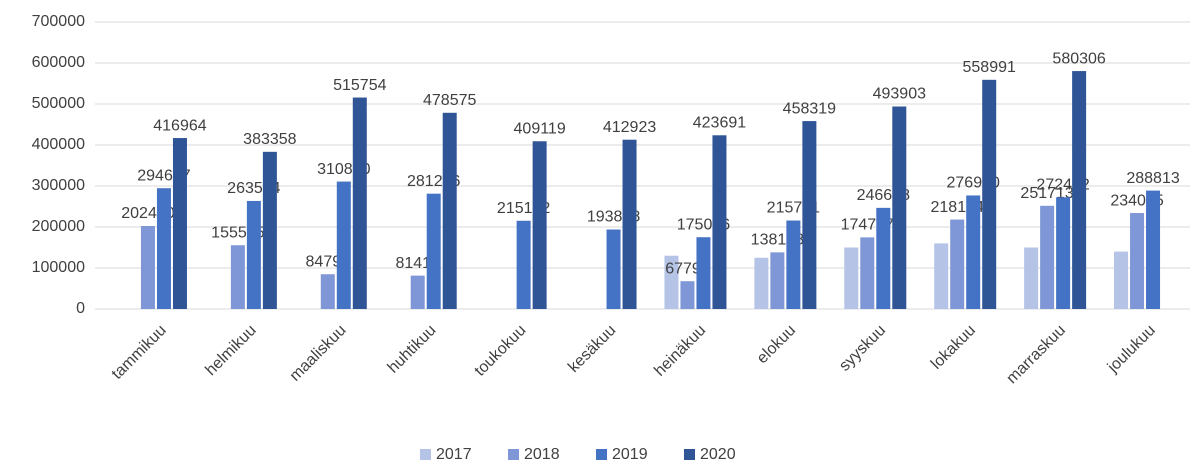 This screenshot has height=466, width=1193. I want to click on y-tick-label: 100000, so click(58, 267).